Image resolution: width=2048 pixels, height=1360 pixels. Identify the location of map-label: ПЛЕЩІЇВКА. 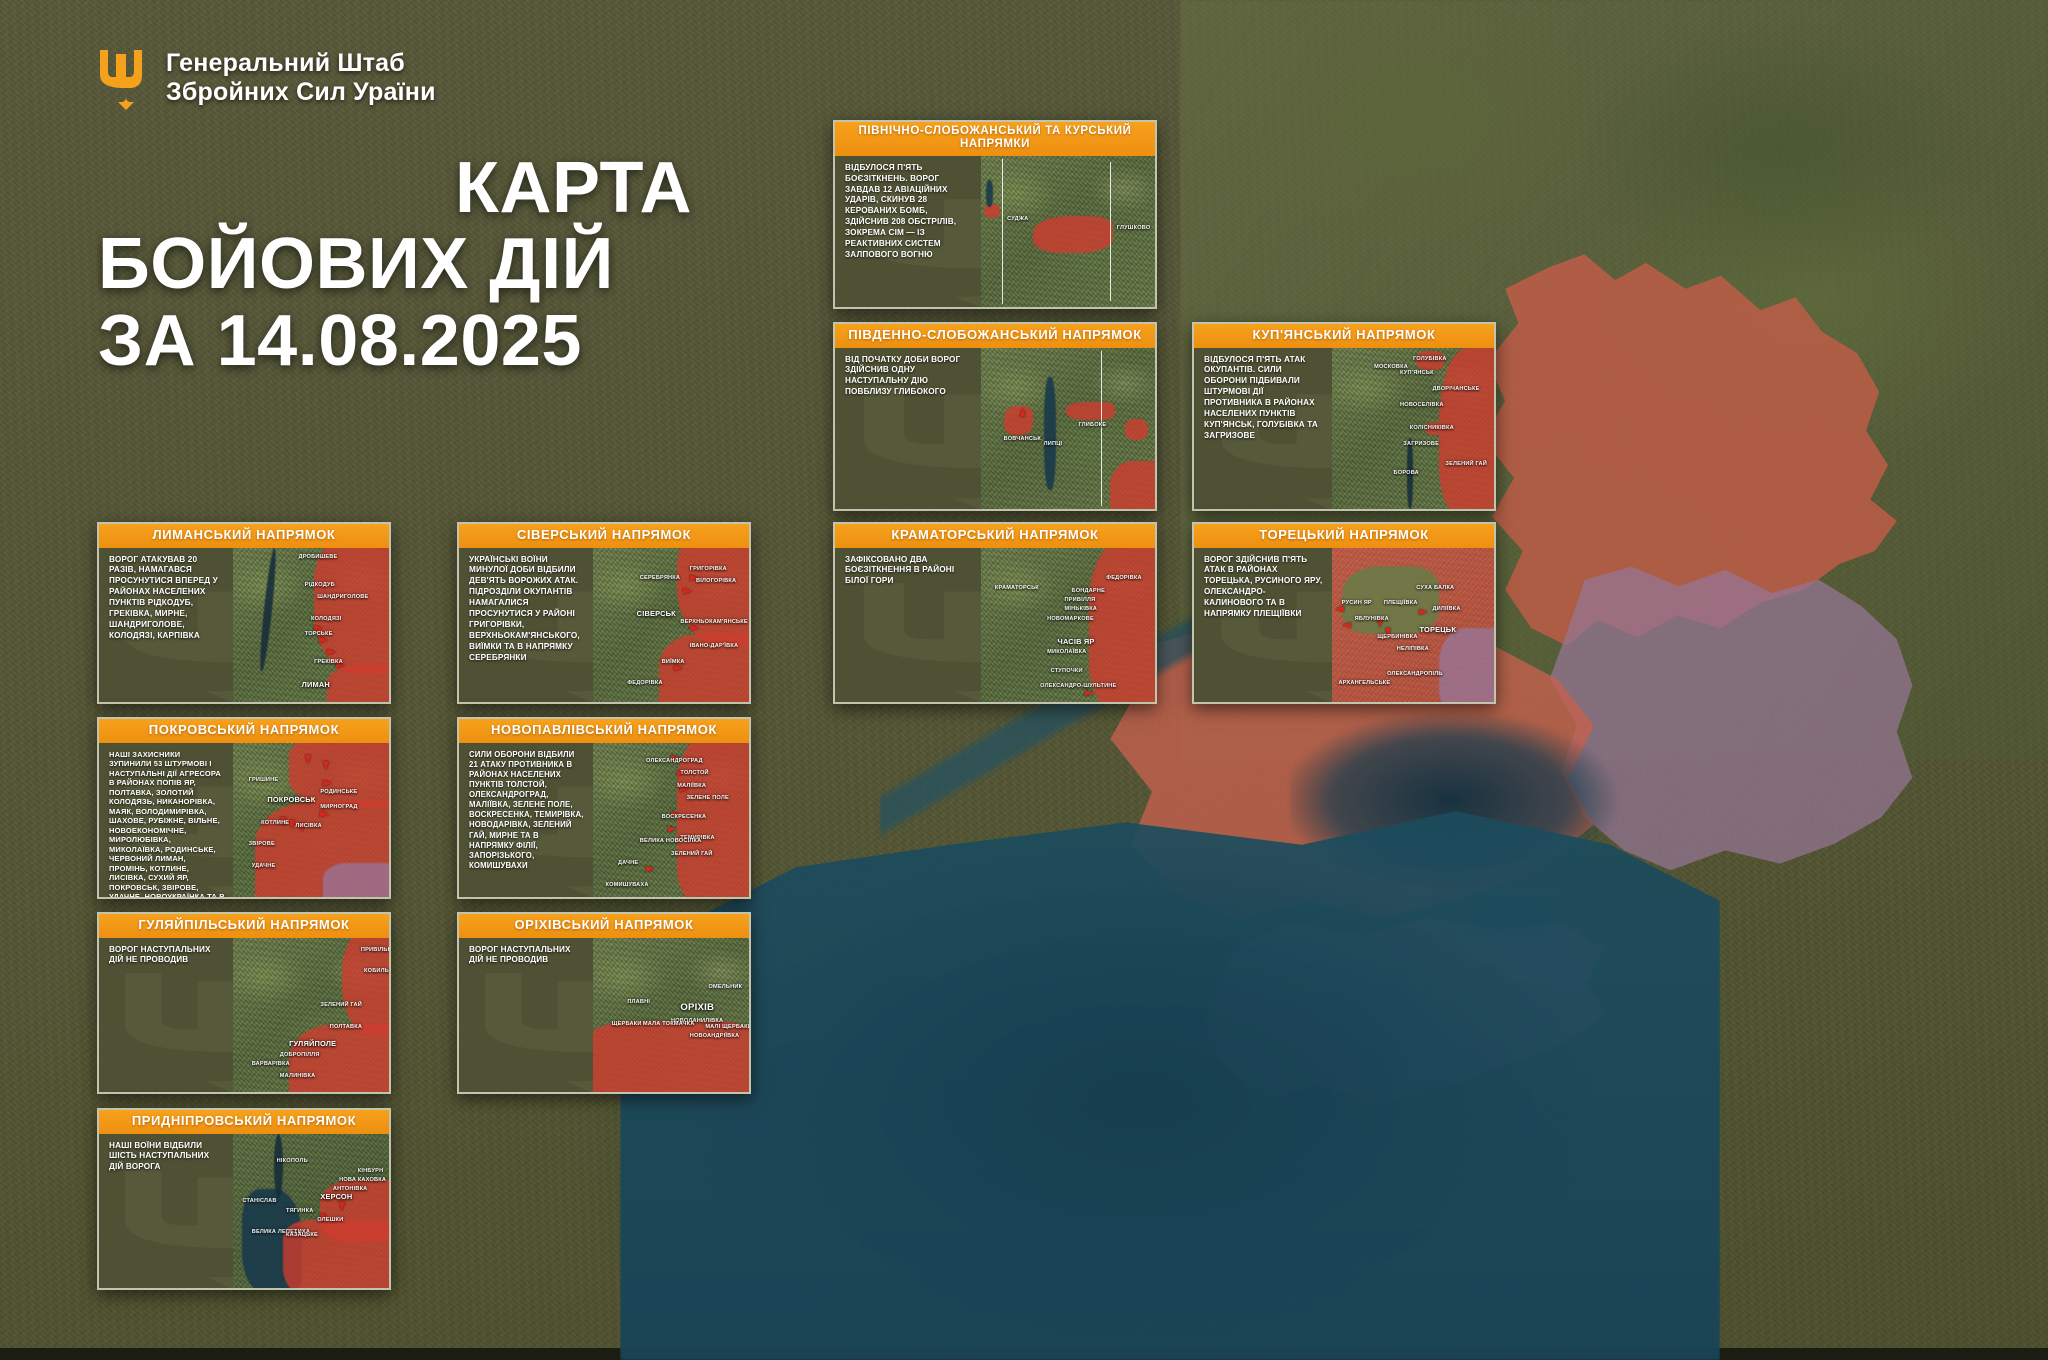
(1400, 603).